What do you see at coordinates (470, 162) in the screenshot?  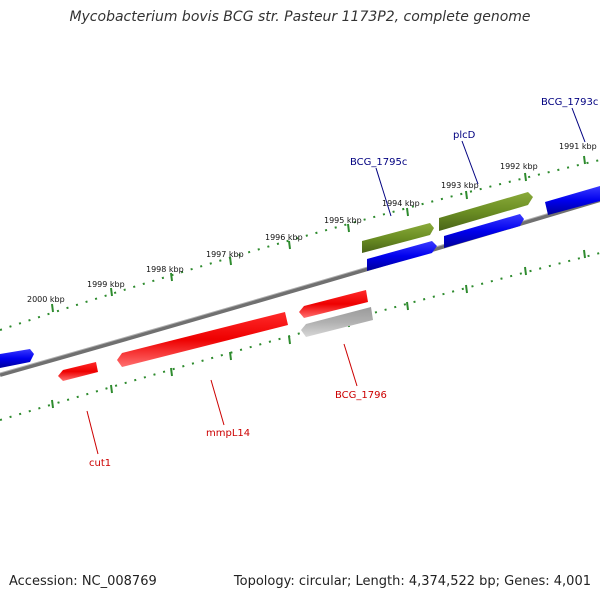 I see `leader-plcd` at bounding box center [470, 162].